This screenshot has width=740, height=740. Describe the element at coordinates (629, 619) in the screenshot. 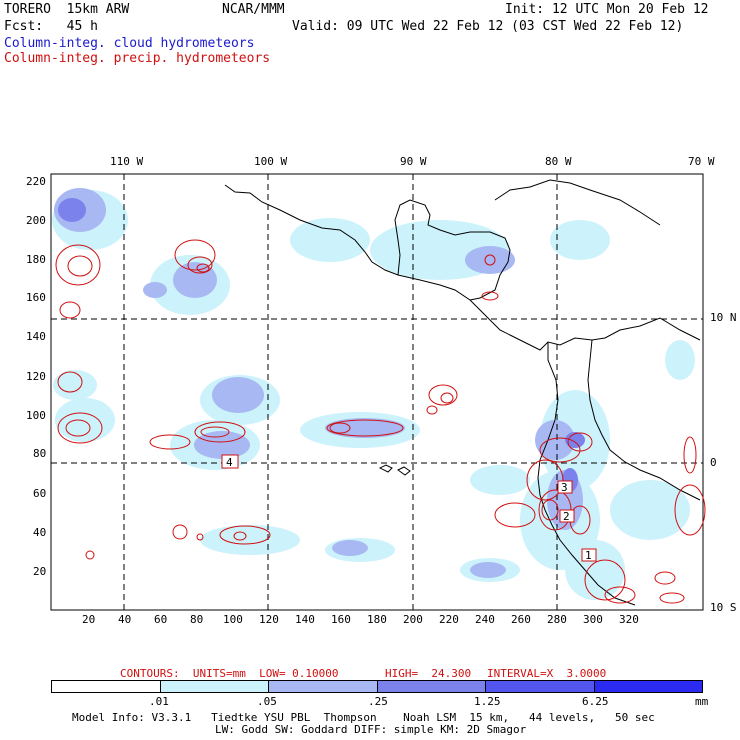

I see `x-tick: 320` at that location.